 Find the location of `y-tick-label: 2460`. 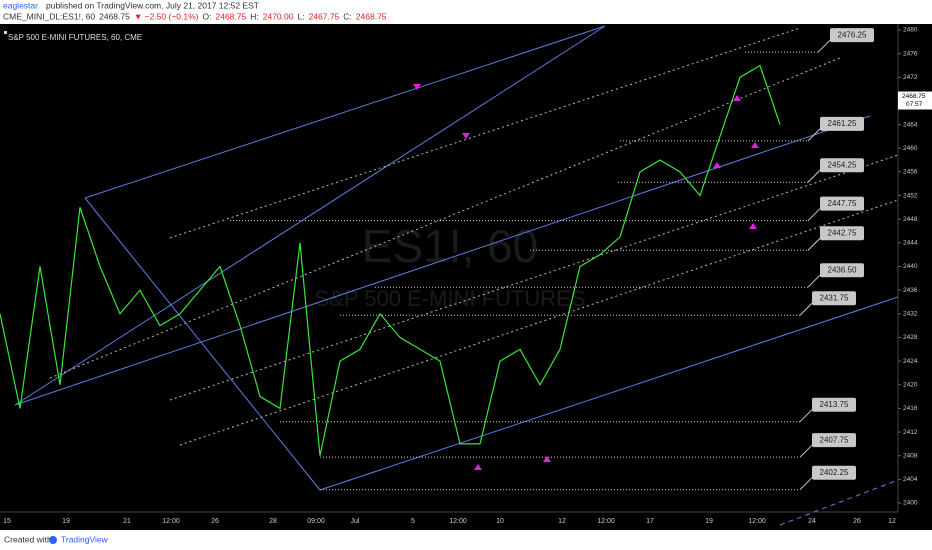

y-tick-label: 2460 is located at coordinates (910, 148).